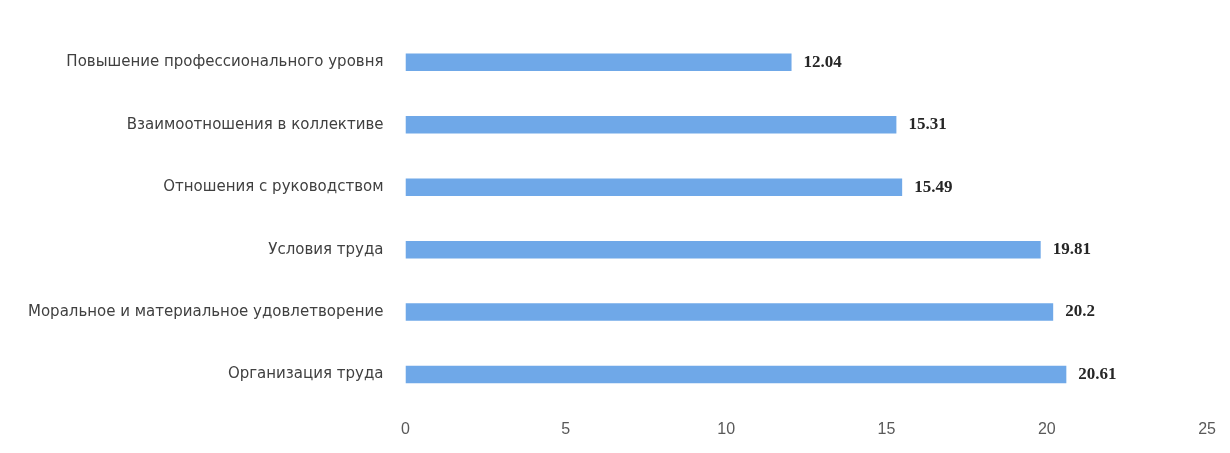 The width and height of the screenshot is (1230, 453). What do you see at coordinates (205, 310) in the screenshot?
I see `y-tick-label: Моральное и материальное удовлетворение` at bounding box center [205, 310].